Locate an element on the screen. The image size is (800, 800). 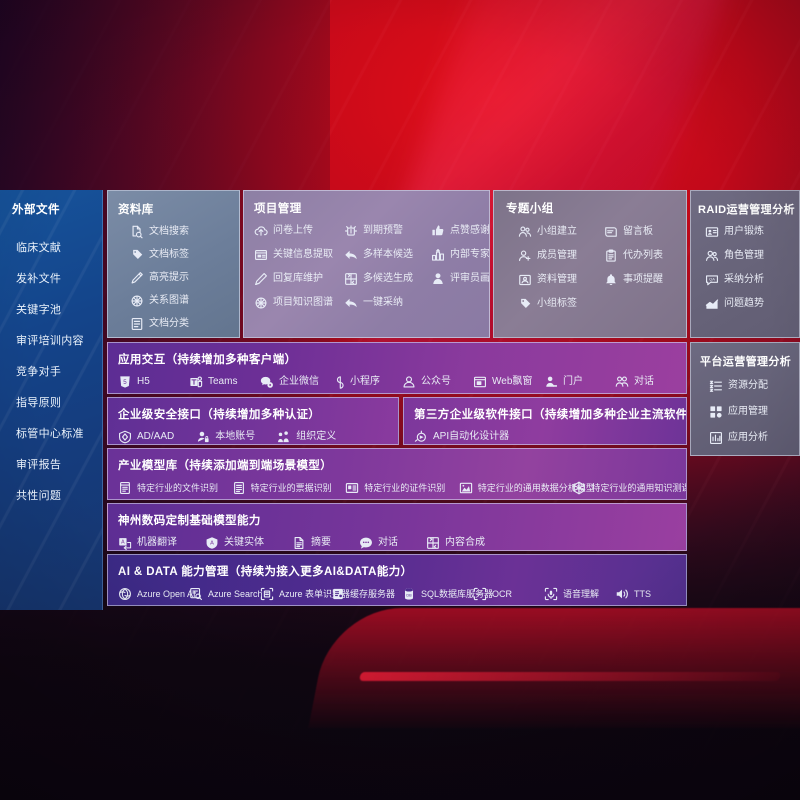
tile-cache-server: 缓存服务器 is located at coordinates (366, 594).